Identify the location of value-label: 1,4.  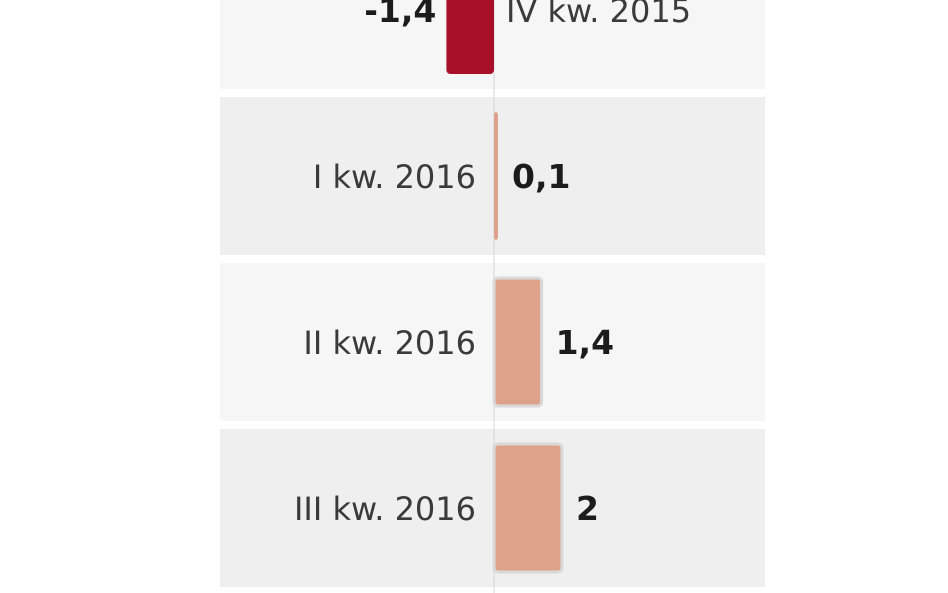
(585, 342).